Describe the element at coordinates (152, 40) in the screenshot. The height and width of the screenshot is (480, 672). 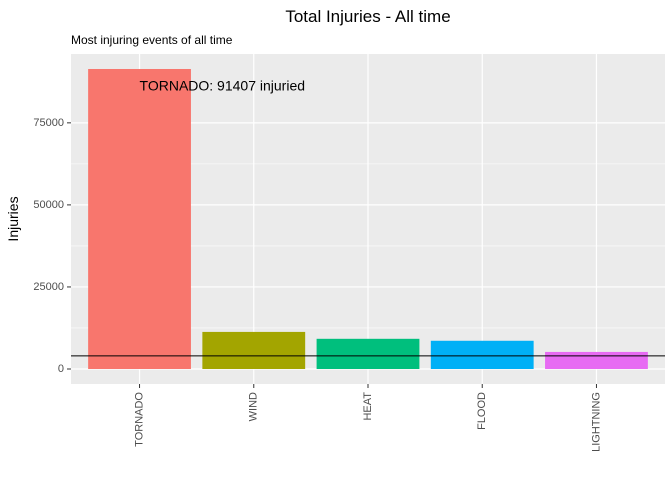
I see `chart-subtitle: Most injuring events of all time` at that location.